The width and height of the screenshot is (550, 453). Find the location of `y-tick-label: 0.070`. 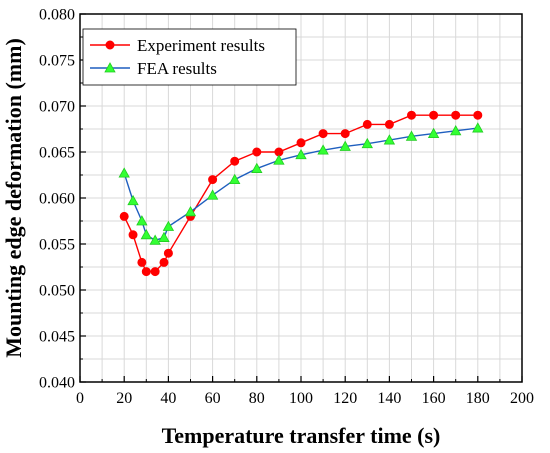

y-tick-label: 0.070 is located at coordinates (57, 107).